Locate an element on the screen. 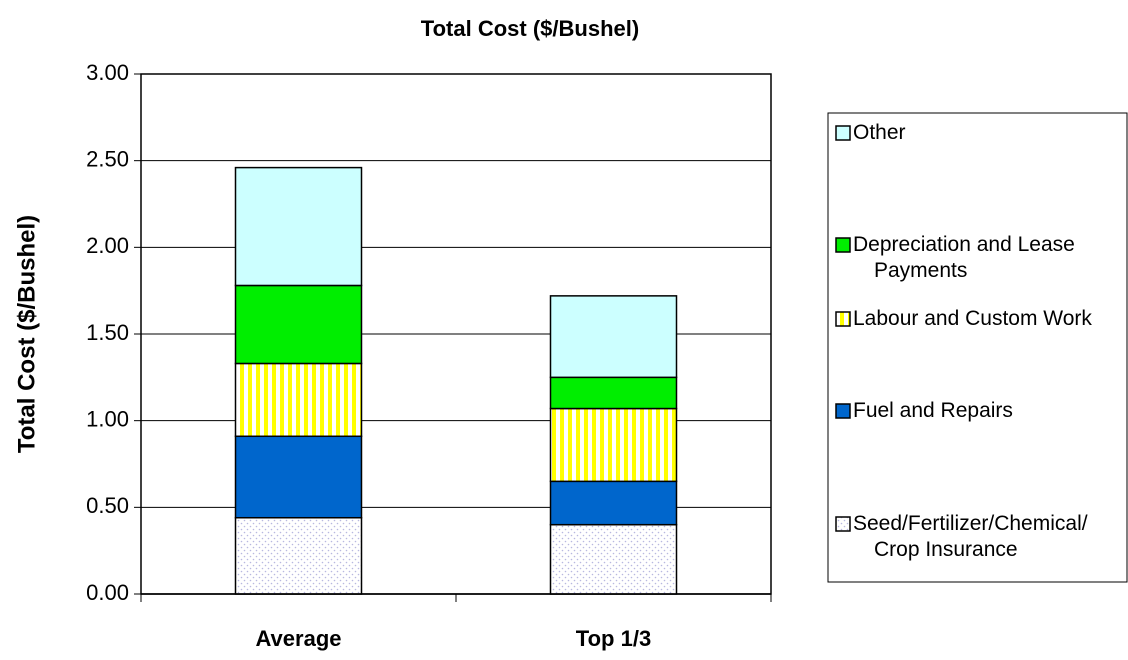  legend-label: Seed/Fertilizer/Chemical/Crop Insurance is located at coordinates (970, 536).